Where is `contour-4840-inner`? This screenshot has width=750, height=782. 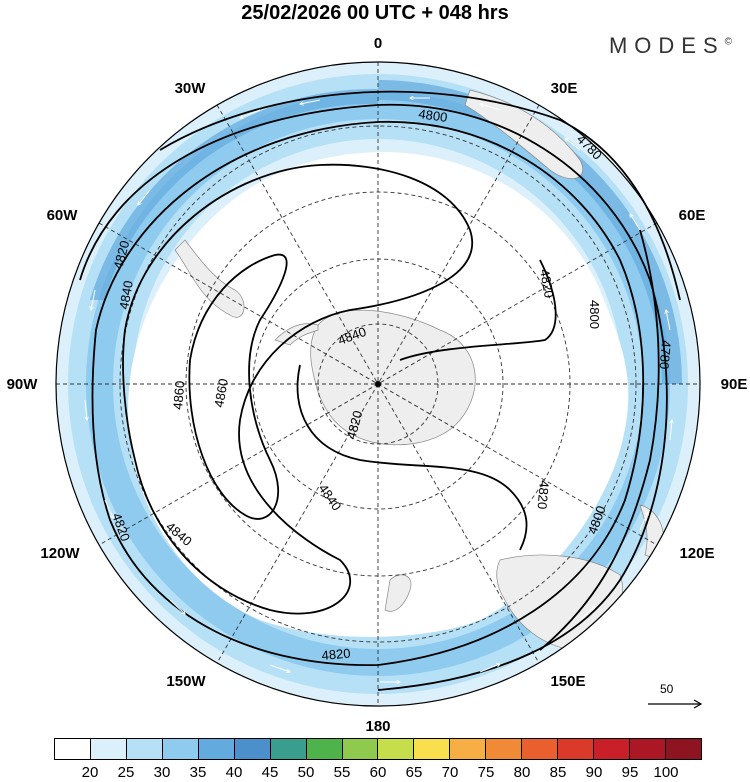
contour-4840-inner is located at coordinates (426, 405).